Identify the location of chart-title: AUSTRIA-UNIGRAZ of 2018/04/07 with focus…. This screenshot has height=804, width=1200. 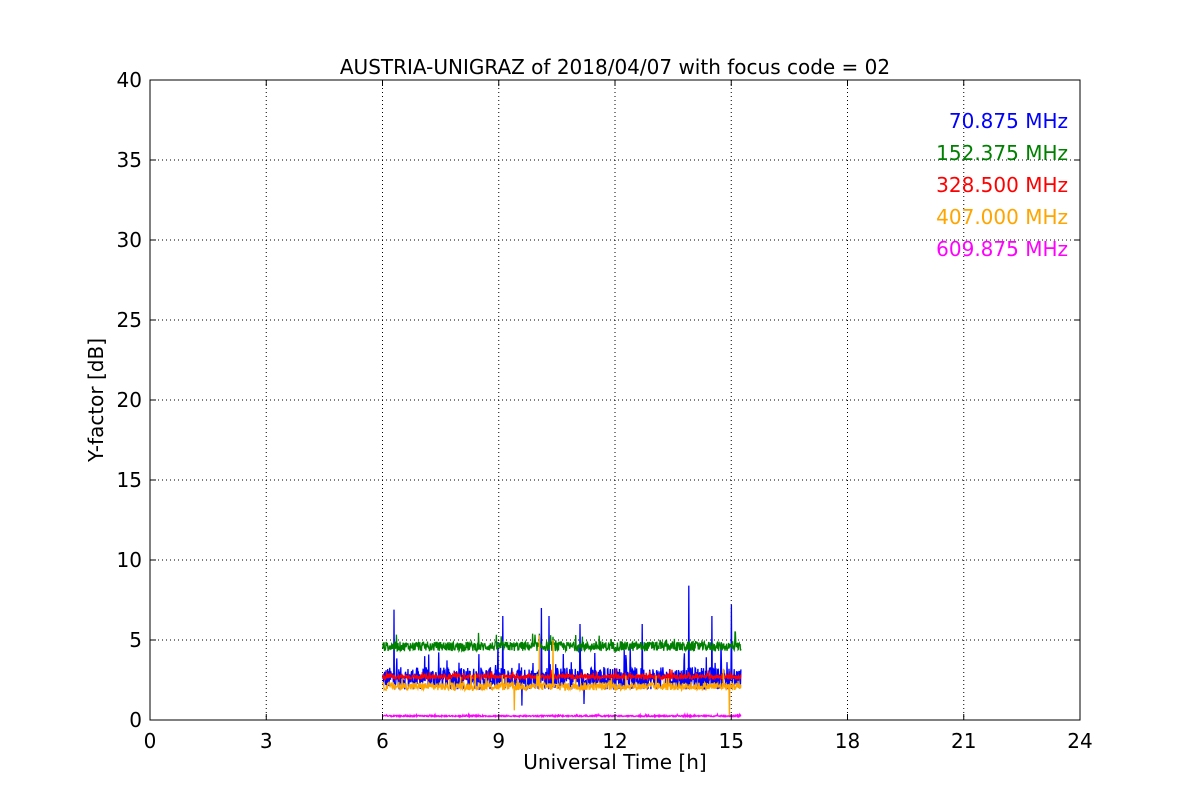
(615, 67).